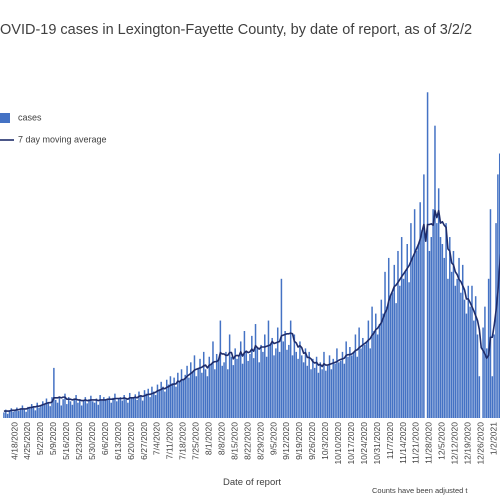 The height and width of the screenshot is (500, 500). What do you see at coordinates (105, 438) in the screenshot?
I see `x-tick-label: 6/6/2020` at bounding box center [105, 438].